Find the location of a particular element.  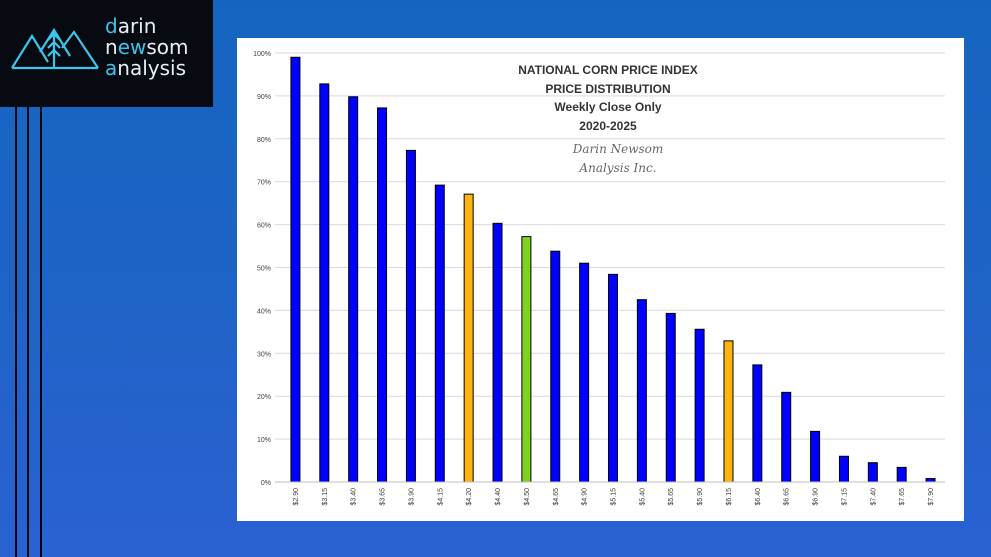

x-tick-label: $4.15 is located at coordinates (440, 497).